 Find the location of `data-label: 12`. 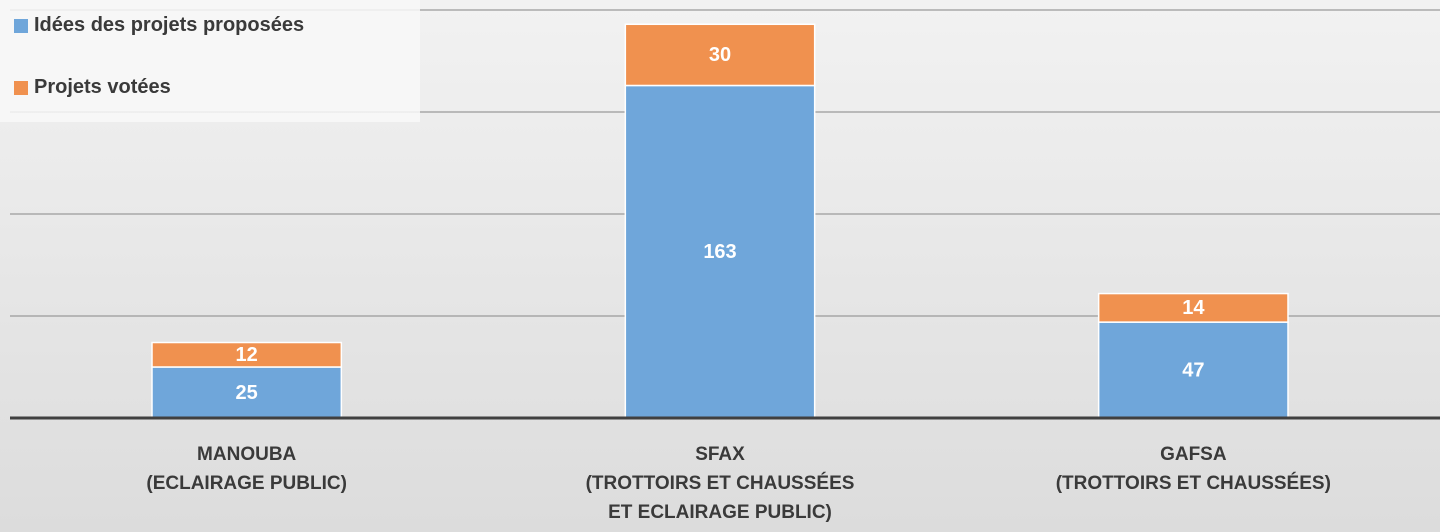

data-label: 12 is located at coordinates (247, 355).